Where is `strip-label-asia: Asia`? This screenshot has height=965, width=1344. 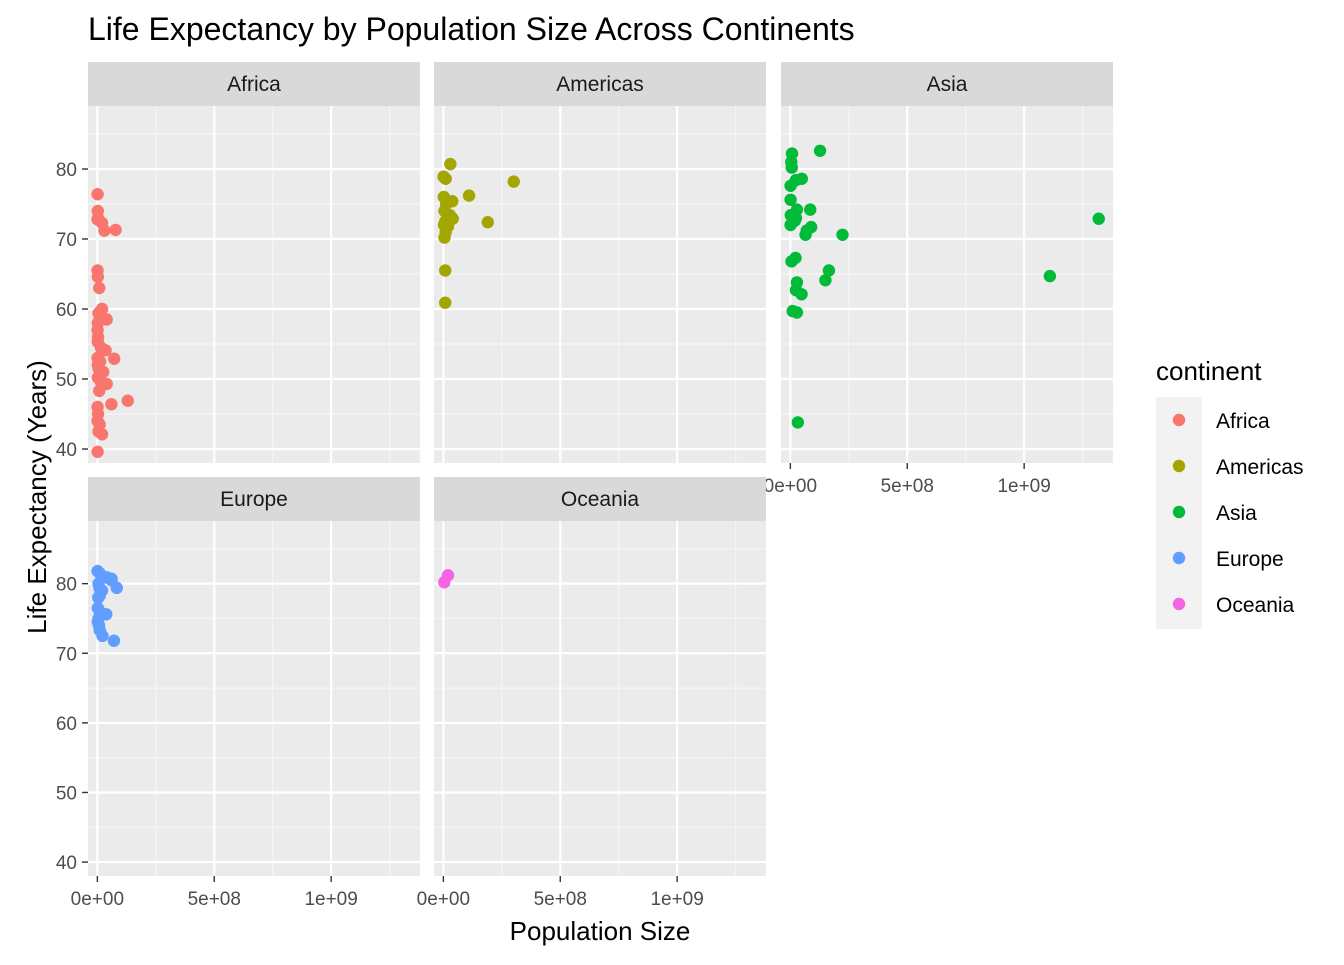
strip-label-asia: Asia is located at coordinates (947, 84).